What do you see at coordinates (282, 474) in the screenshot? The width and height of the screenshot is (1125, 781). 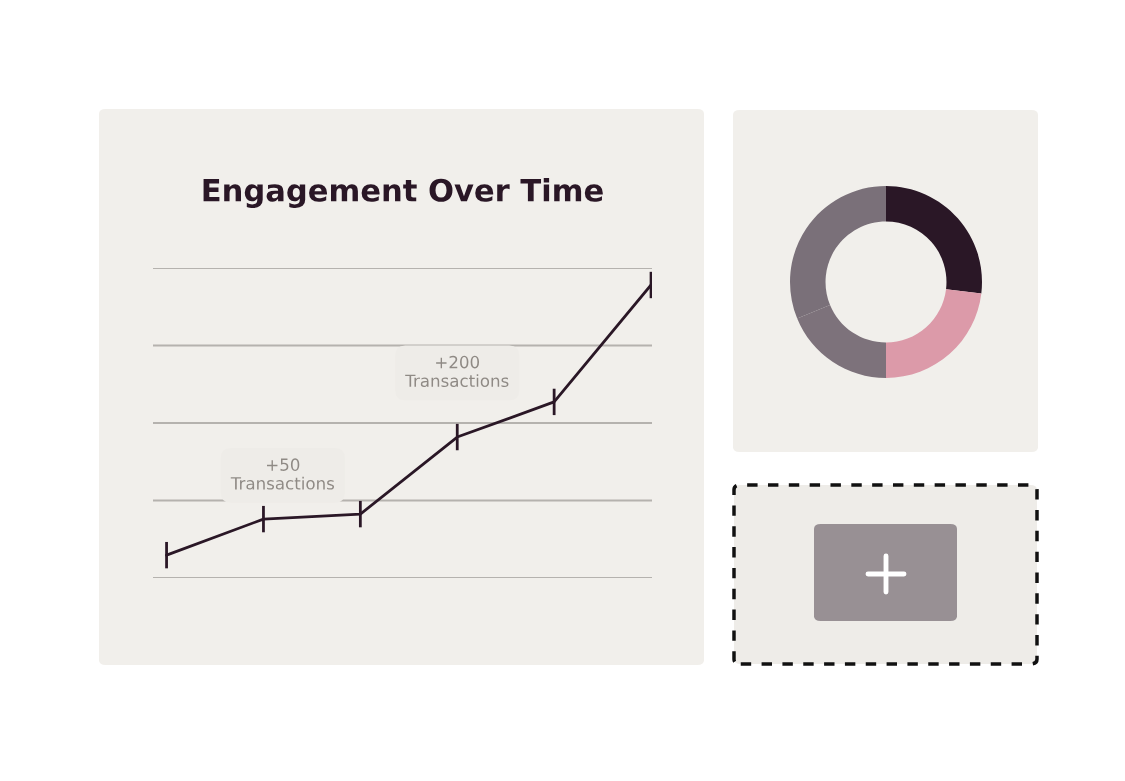 I see `annotation: +50 Transactions` at bounding box center [282, 474].